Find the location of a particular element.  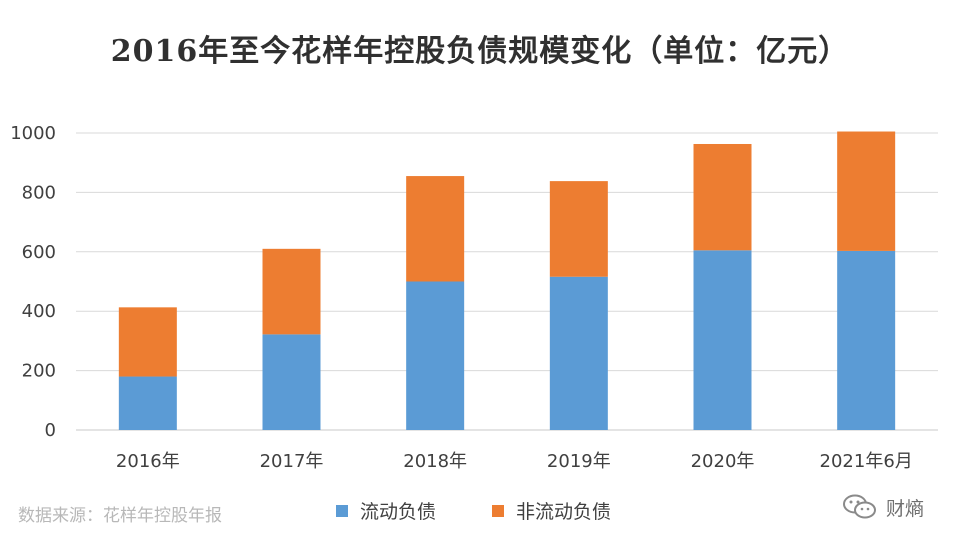

x-axis-ticks: 2016年 2017年 2018年 2019年 2020年 2021年6月 is located at coordinates (514, 461).